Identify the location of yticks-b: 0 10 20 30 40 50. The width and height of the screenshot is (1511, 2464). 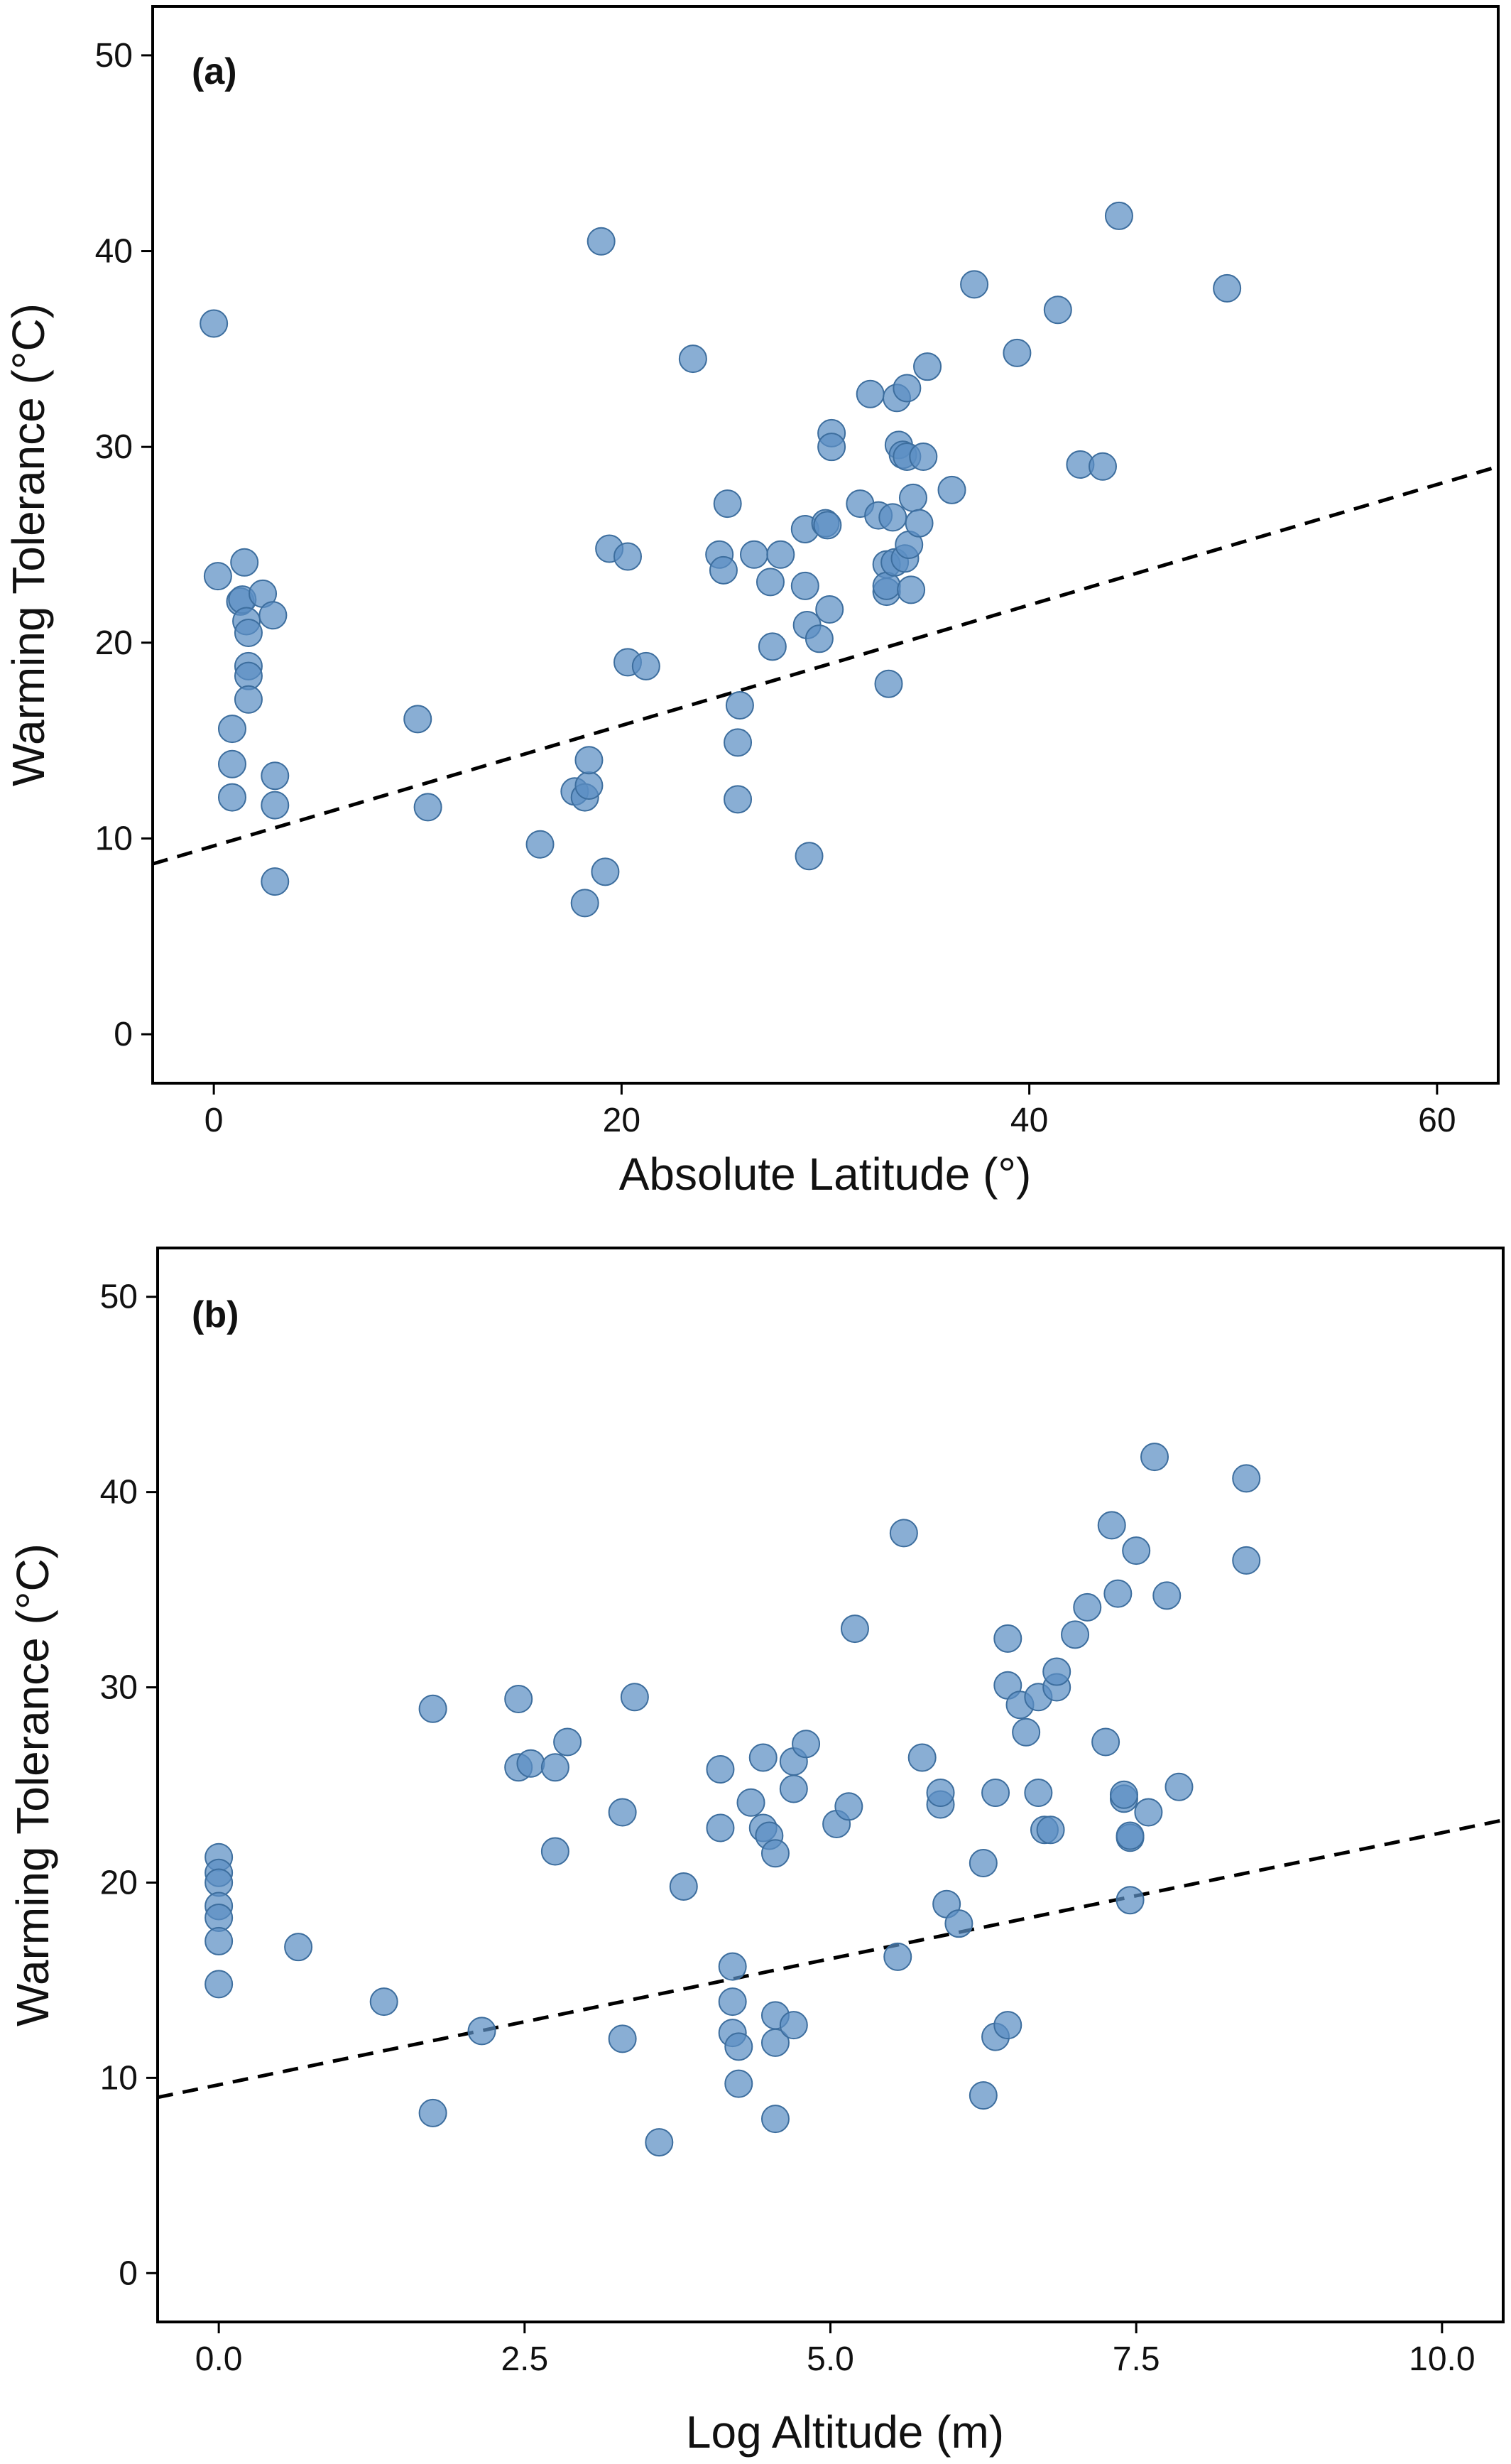
(129, 1785).